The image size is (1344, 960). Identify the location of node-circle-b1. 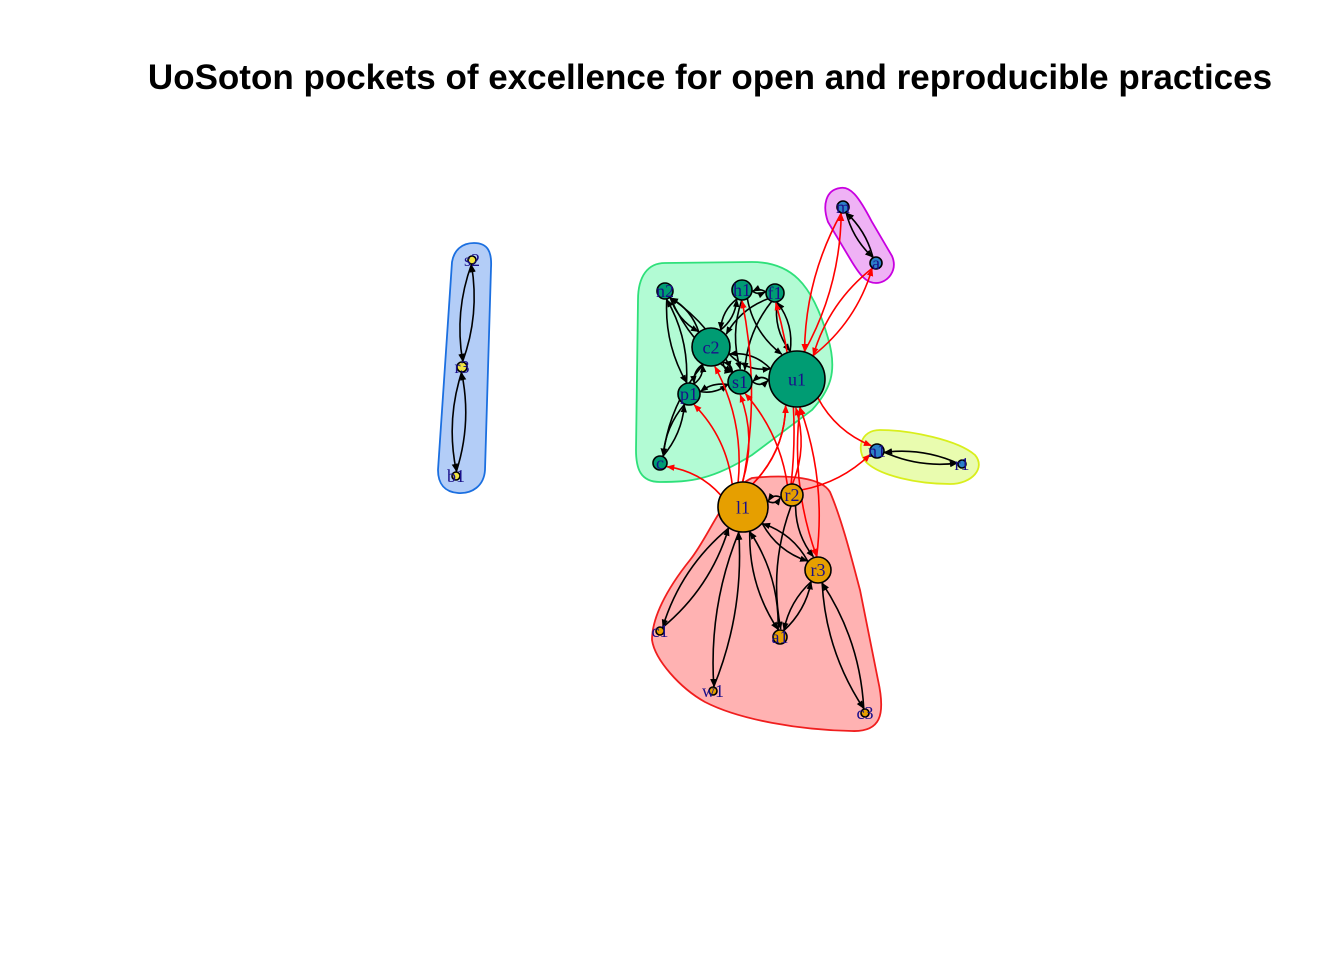
(456, 476).